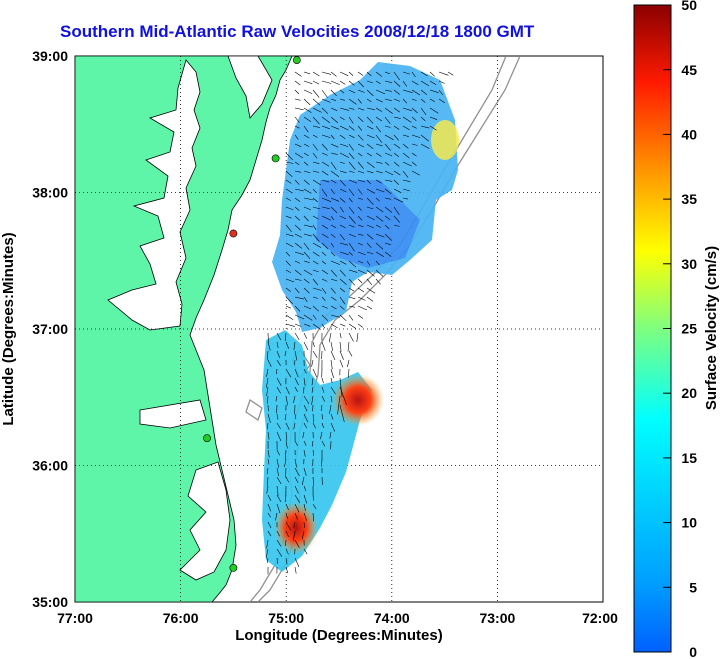 The image size is (724, 659). I want to click on velocity-hotspot-south, so click(296, 528).